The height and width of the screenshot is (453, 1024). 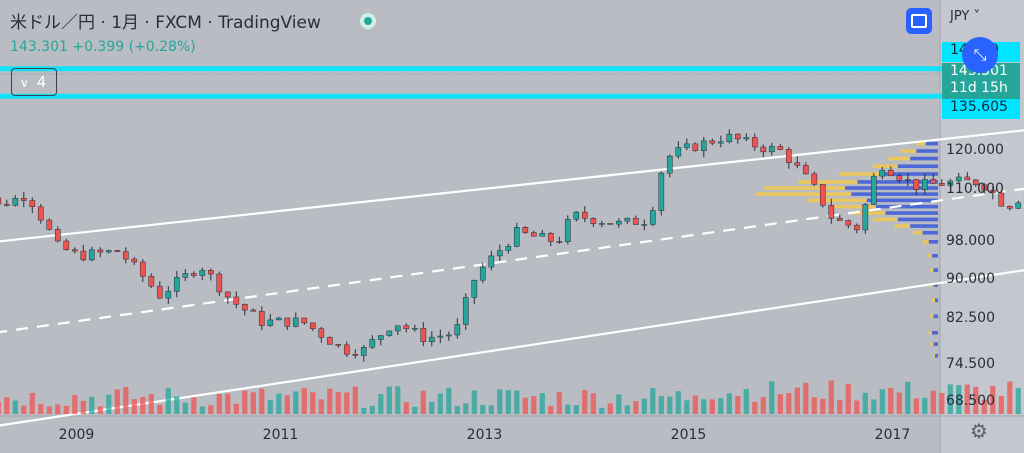 What do you see at coordinates (893, 435) in the screenshot?
I see `x-tick-label: 2017` at bounding box center [893, 435].